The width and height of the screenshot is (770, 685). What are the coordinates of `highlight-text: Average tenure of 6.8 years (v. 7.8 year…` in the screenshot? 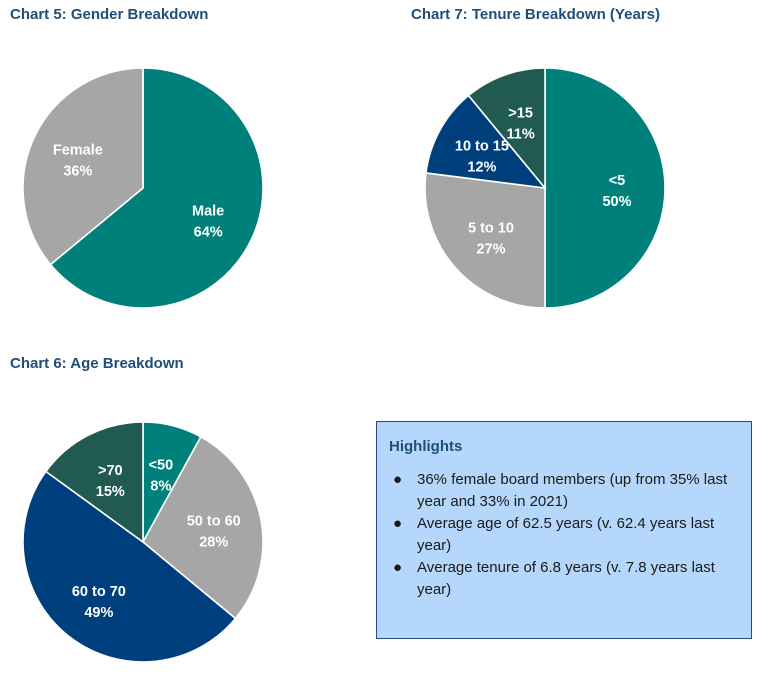 It's located at (566, 578).